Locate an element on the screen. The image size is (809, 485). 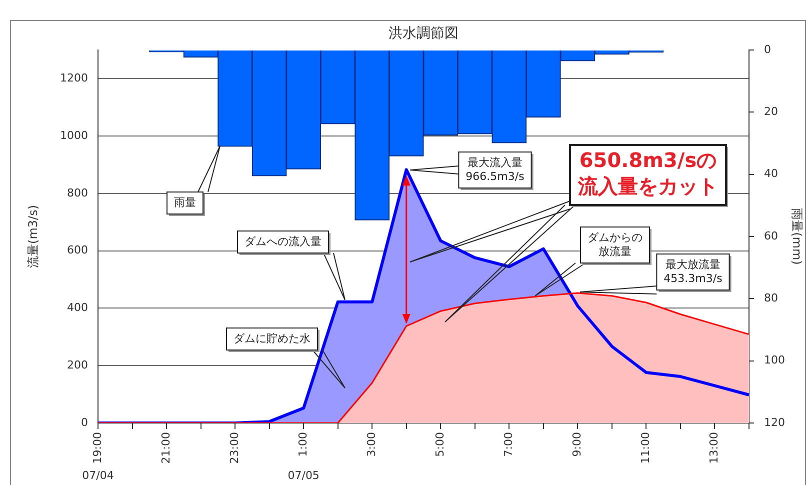
annotation: ダムからの放流量 is located at coordinates (615, 244).